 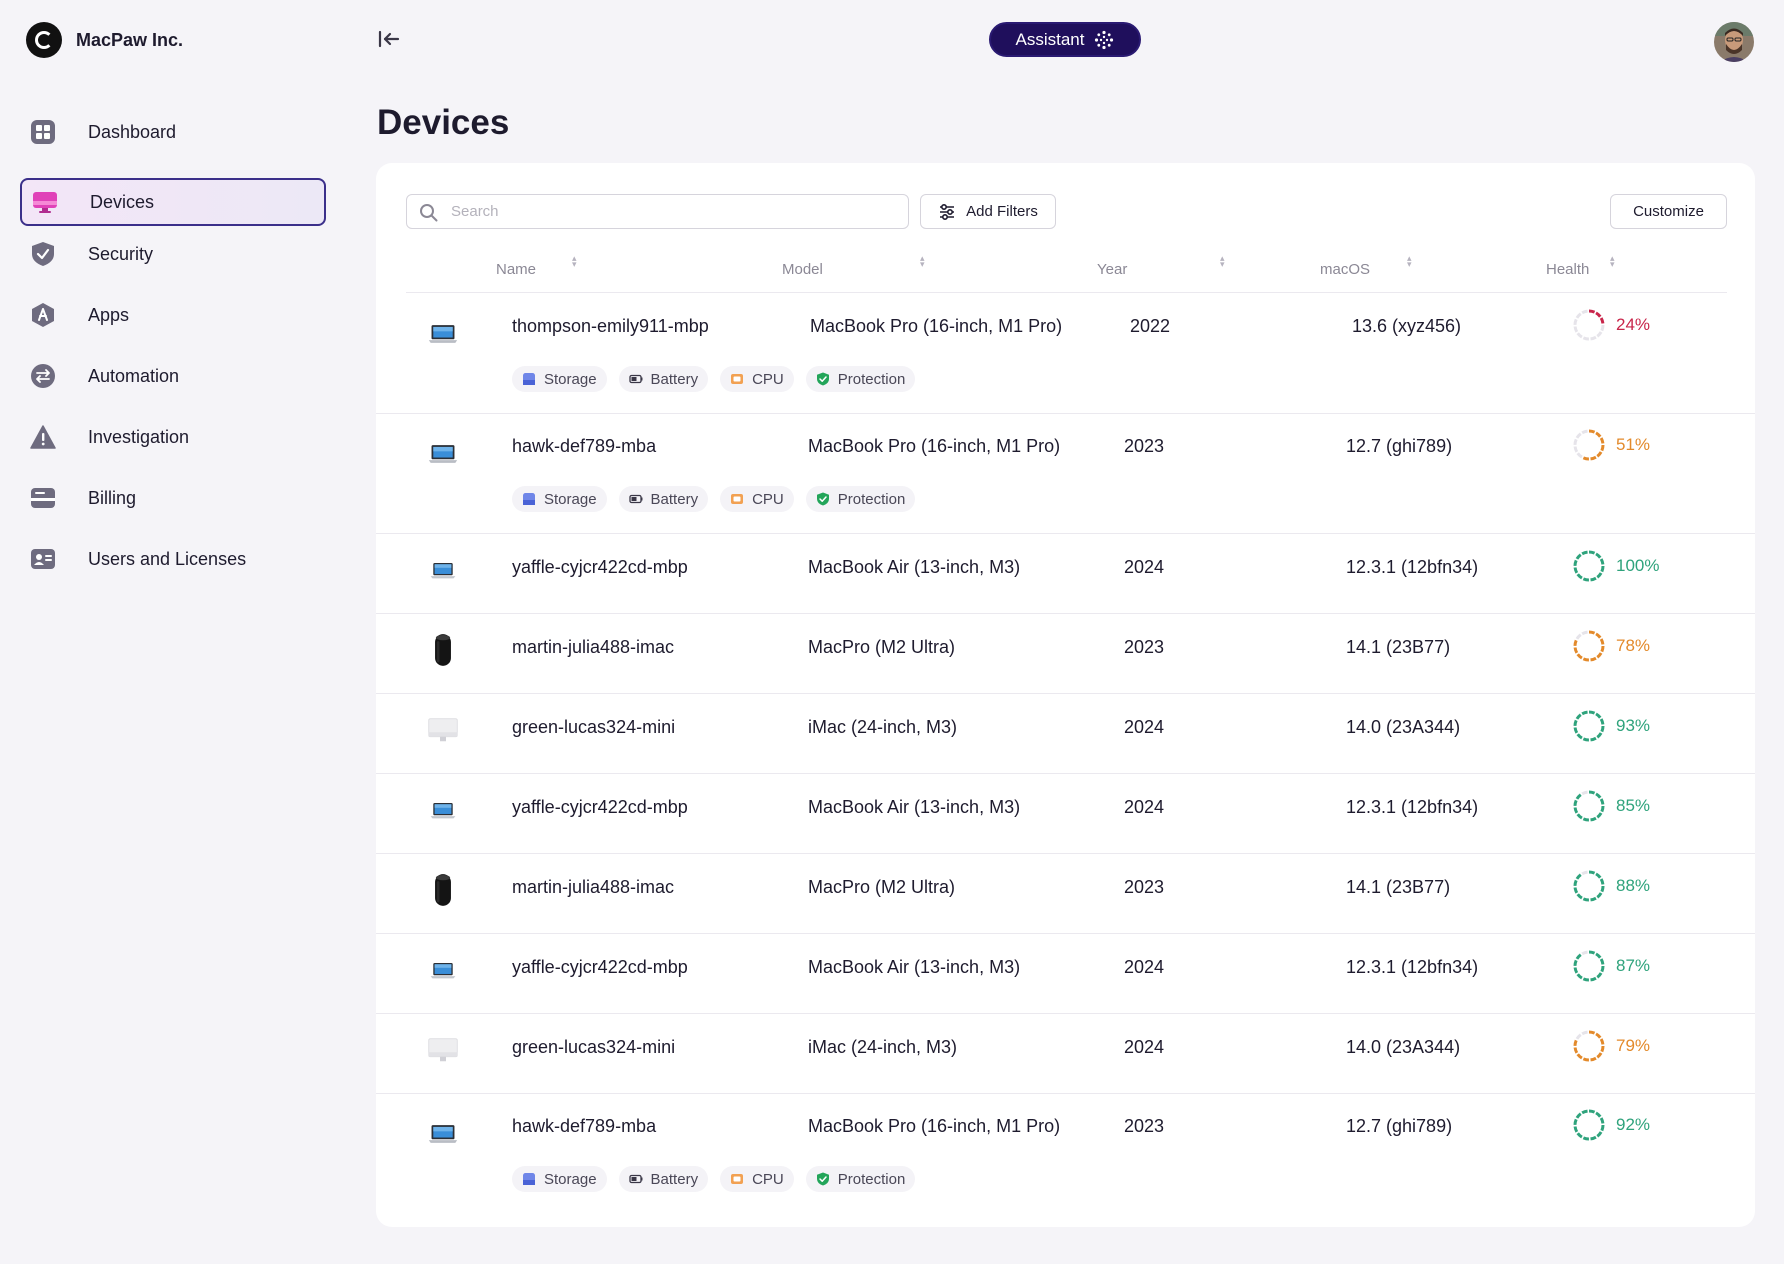 What do you see at coordinates (1633, 805) in the screenshot?
I see `health-percent: 85%` at bounding box center [1633, 805].